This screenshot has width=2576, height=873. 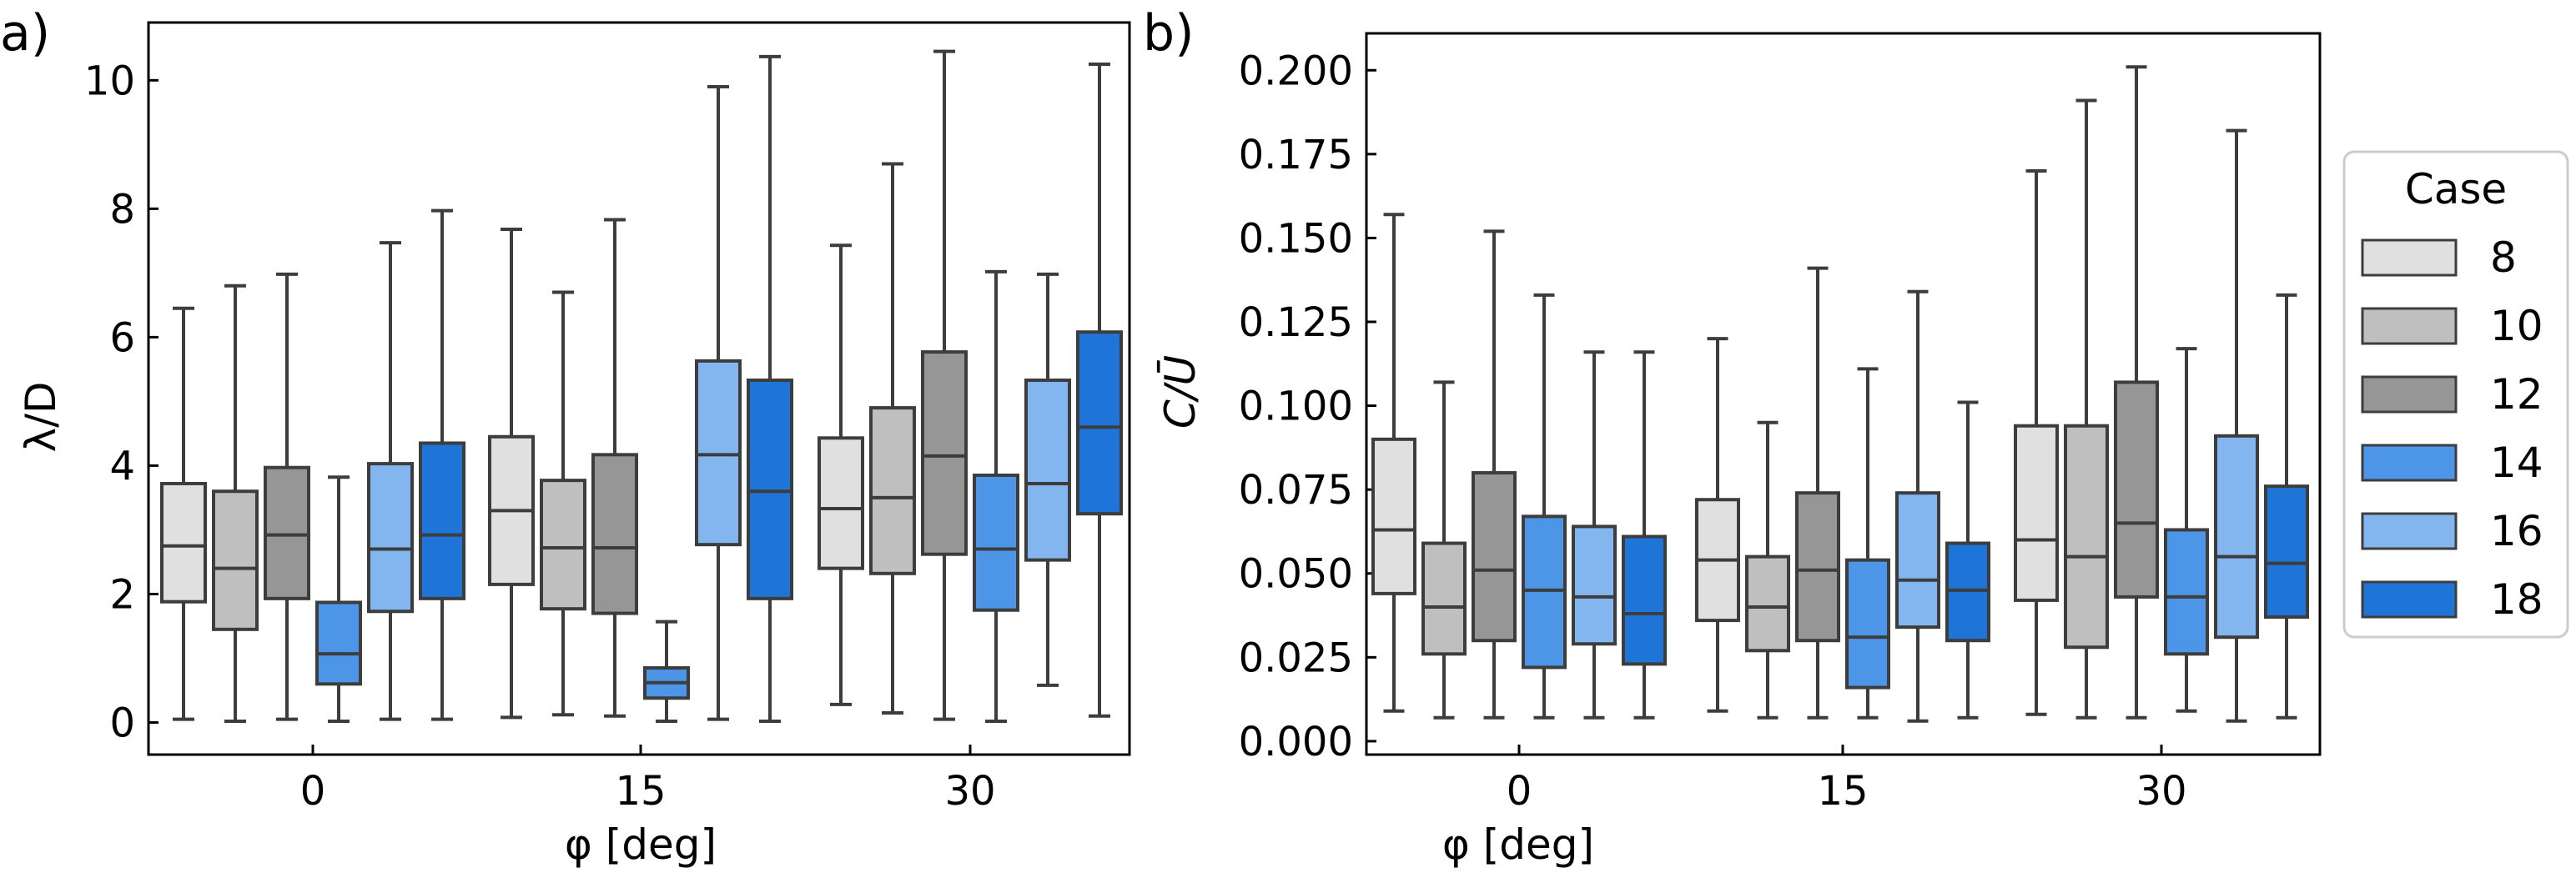 What do you see at coordinates (1296, 238) in the screenshot?
I see `y-tick-label: 0.150` at bounding box center [1296, 238].